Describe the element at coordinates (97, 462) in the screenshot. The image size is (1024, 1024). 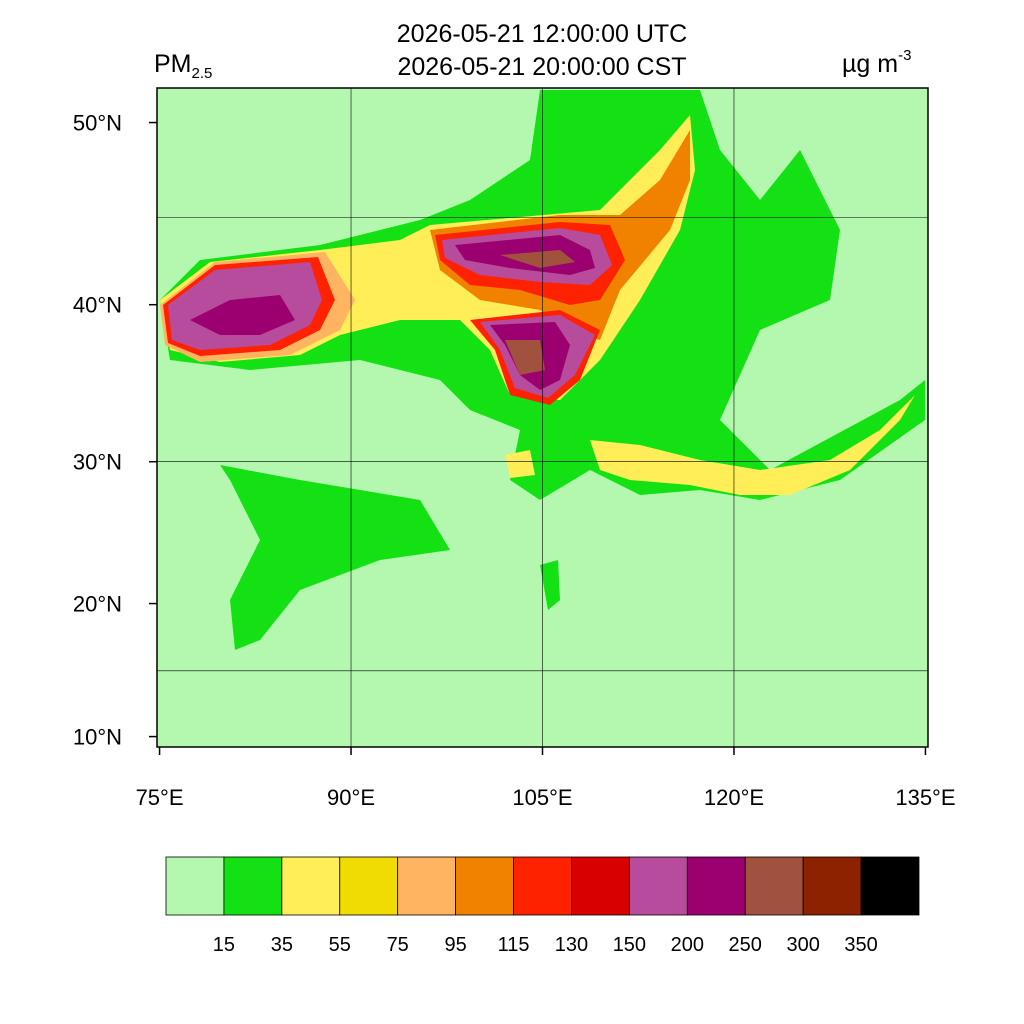
I see `y-tick-label: 30°N` at that location.